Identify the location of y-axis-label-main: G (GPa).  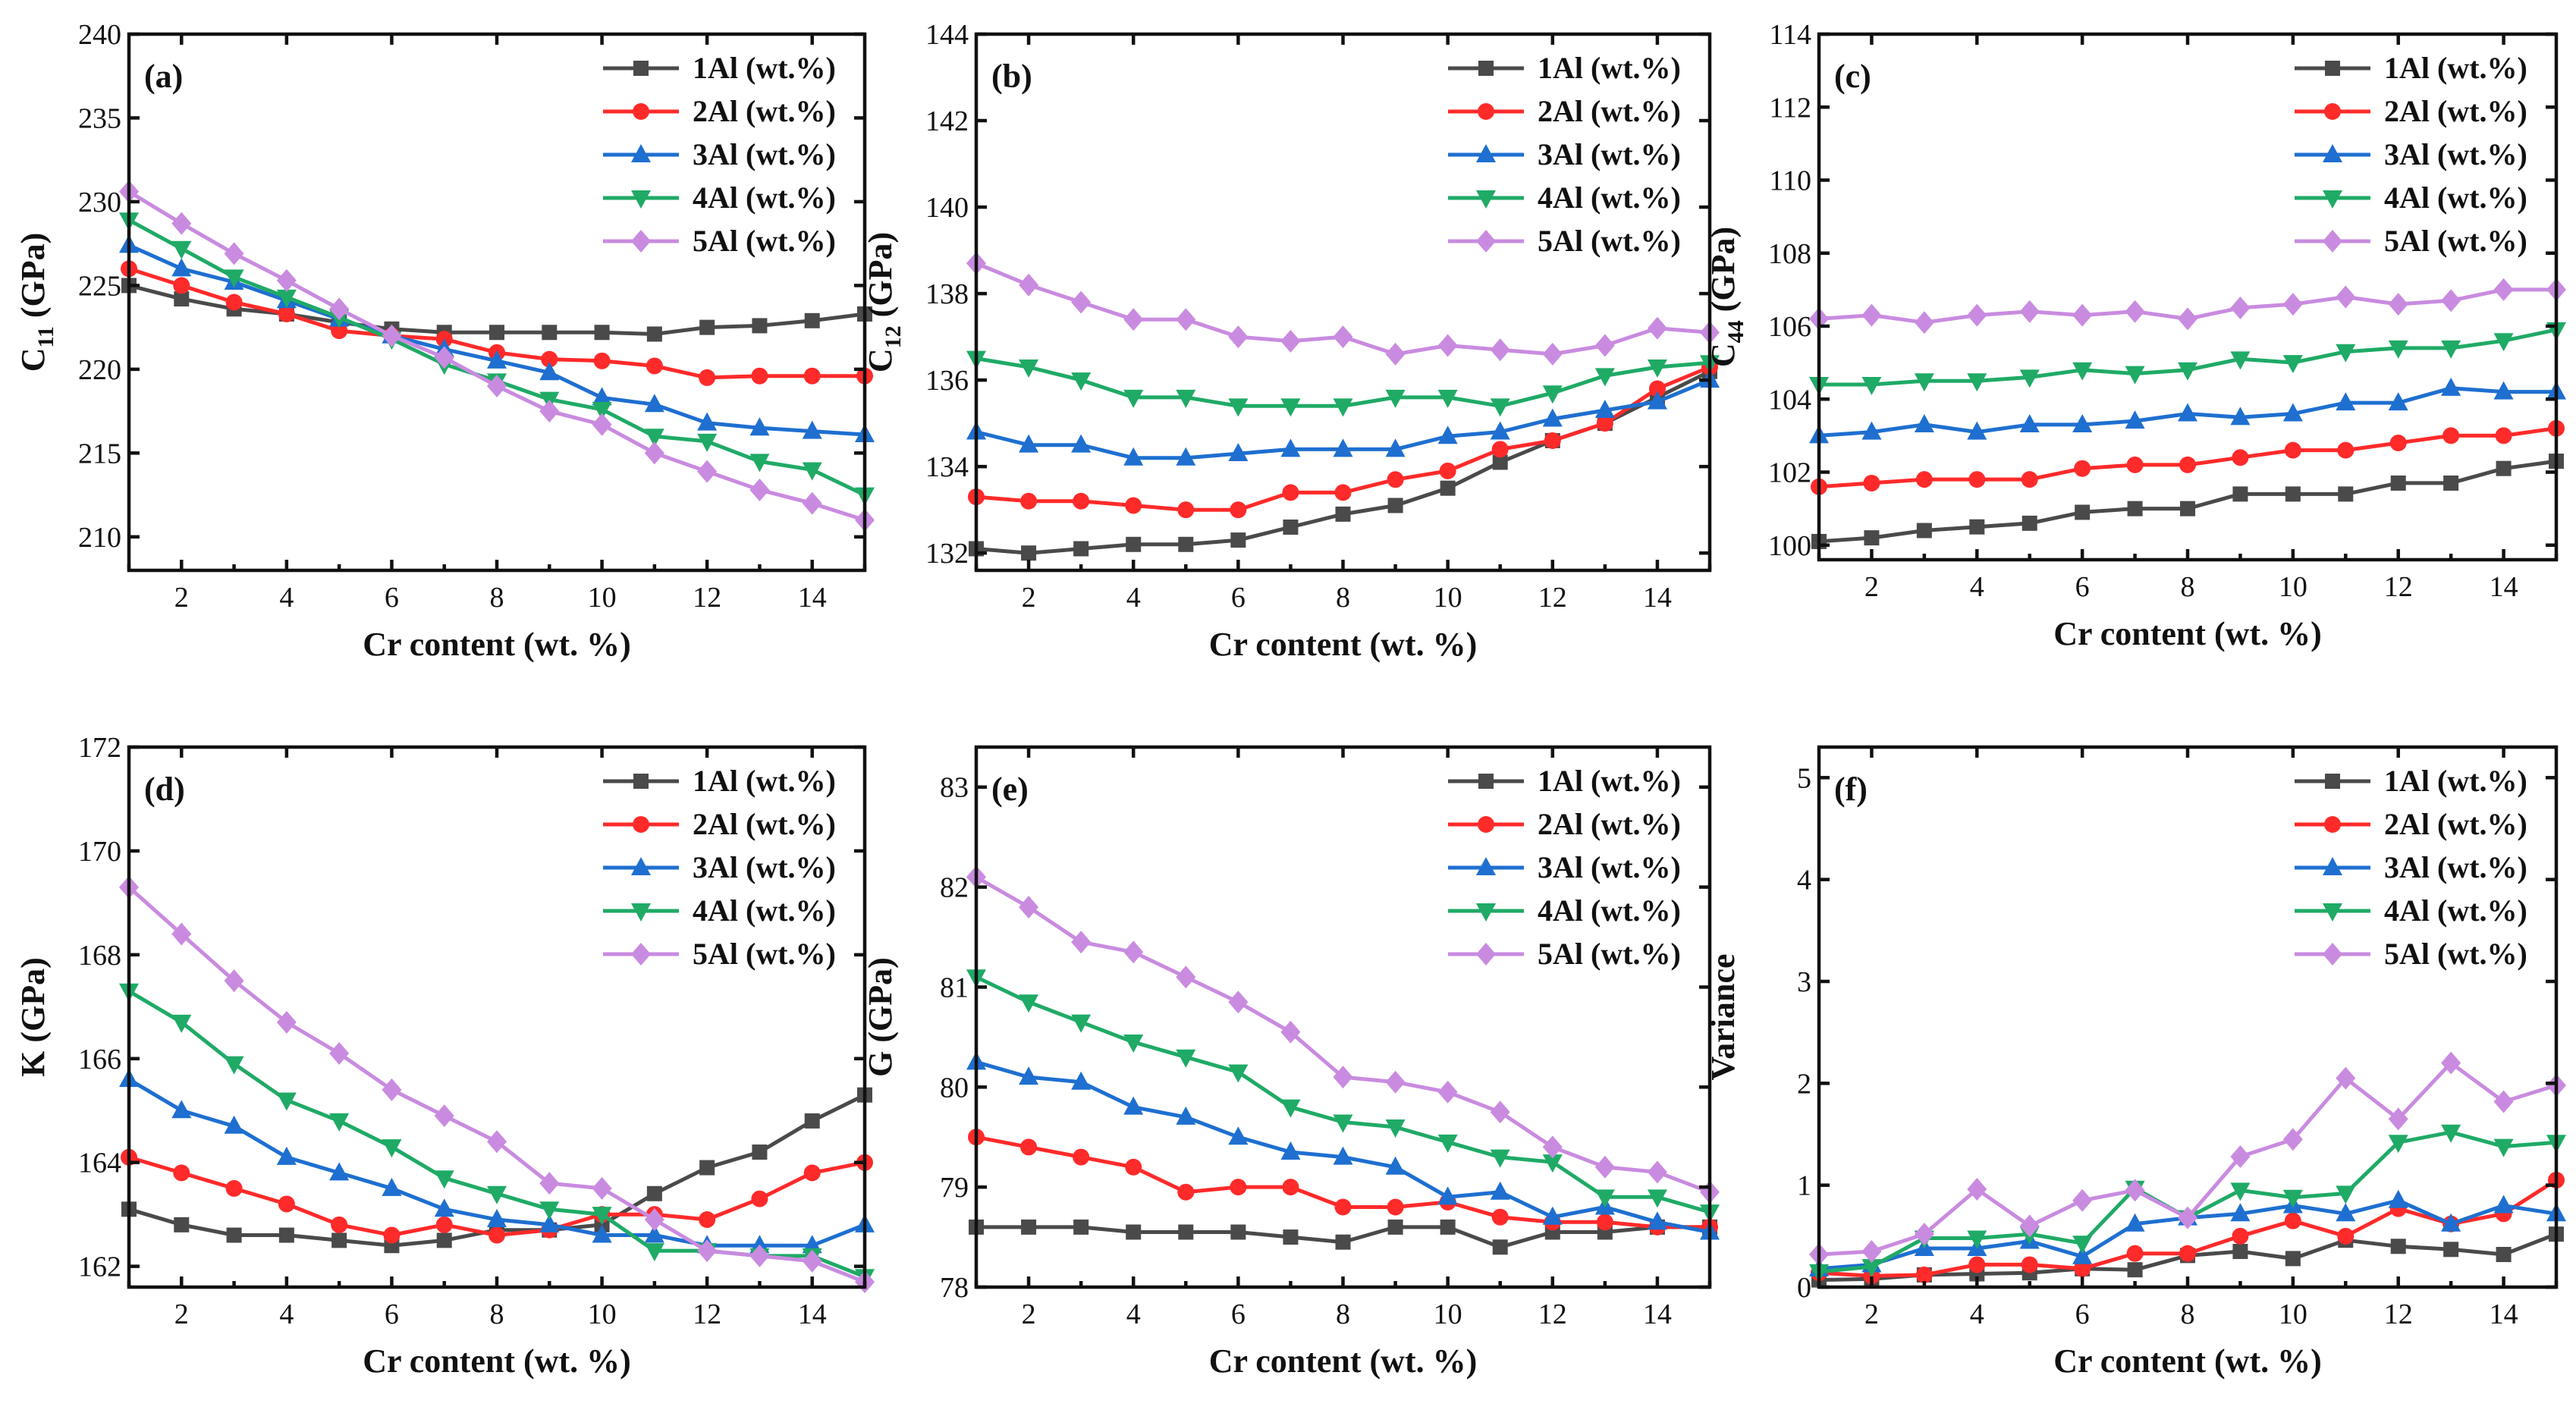
(880, 1017).